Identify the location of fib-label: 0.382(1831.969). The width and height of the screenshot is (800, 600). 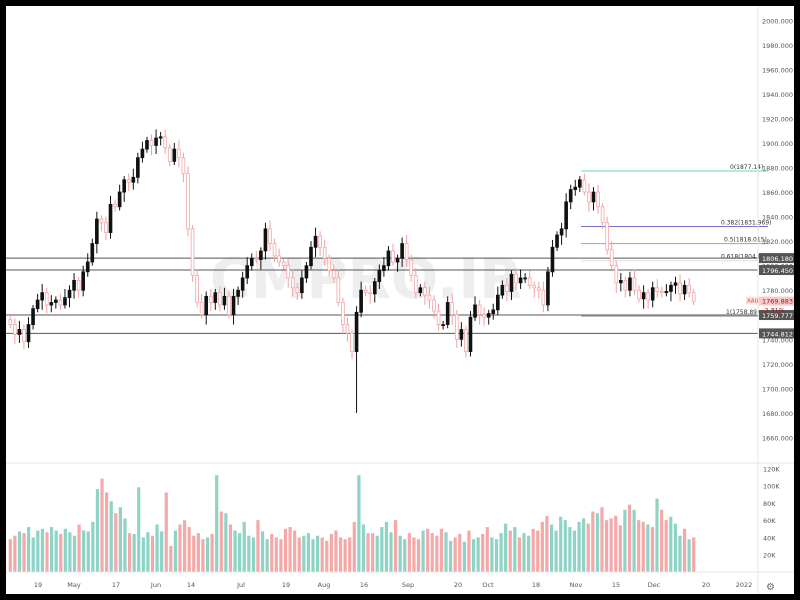
(746, 222).